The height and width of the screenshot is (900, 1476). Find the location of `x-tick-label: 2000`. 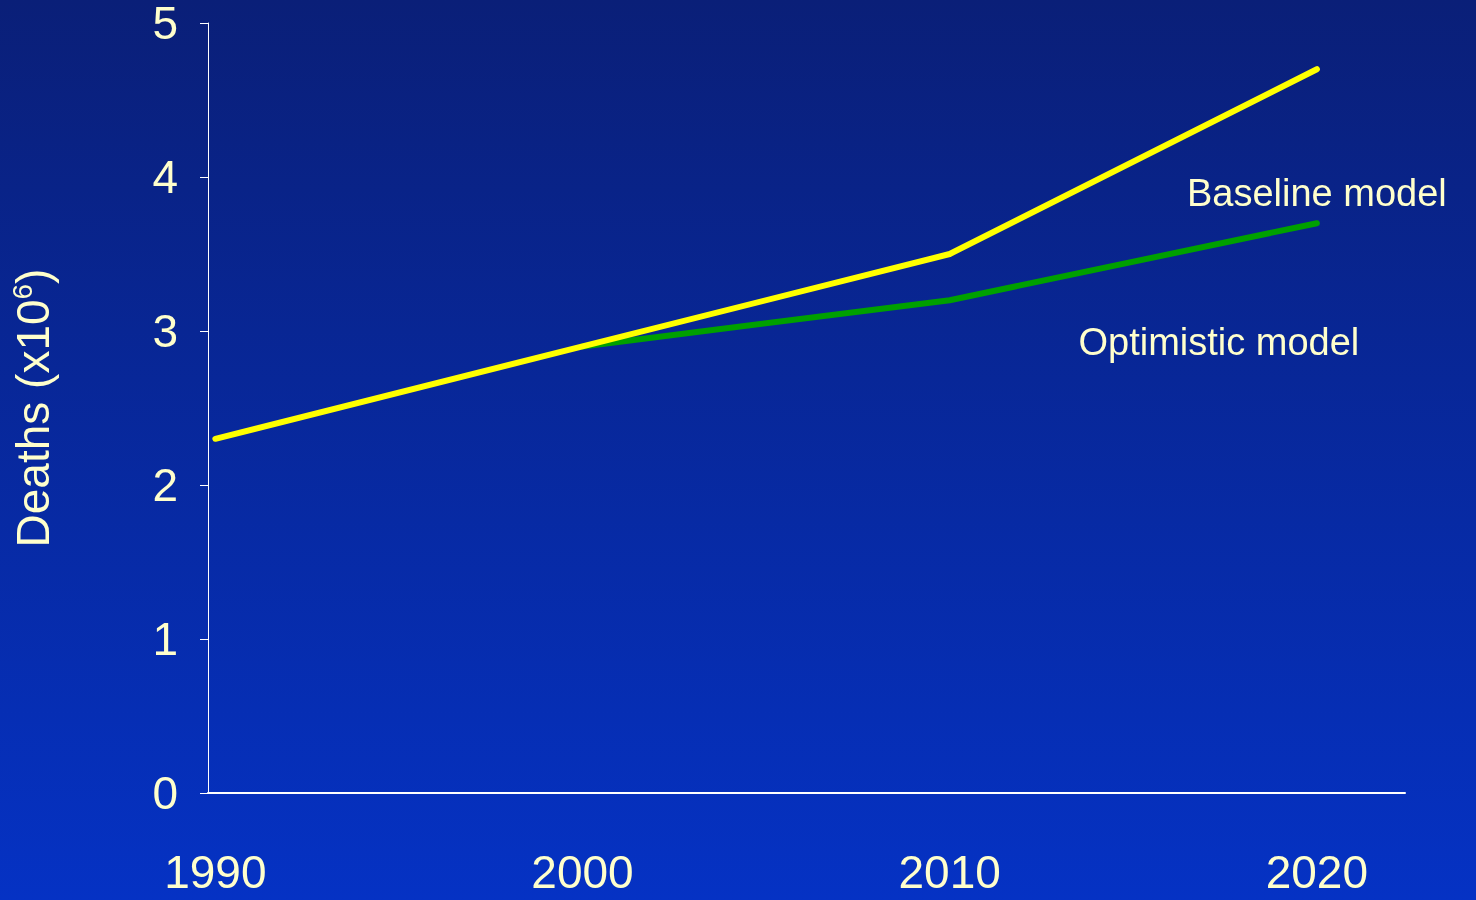

x-tick-label: 2000 is located at coordinates (582, 872).